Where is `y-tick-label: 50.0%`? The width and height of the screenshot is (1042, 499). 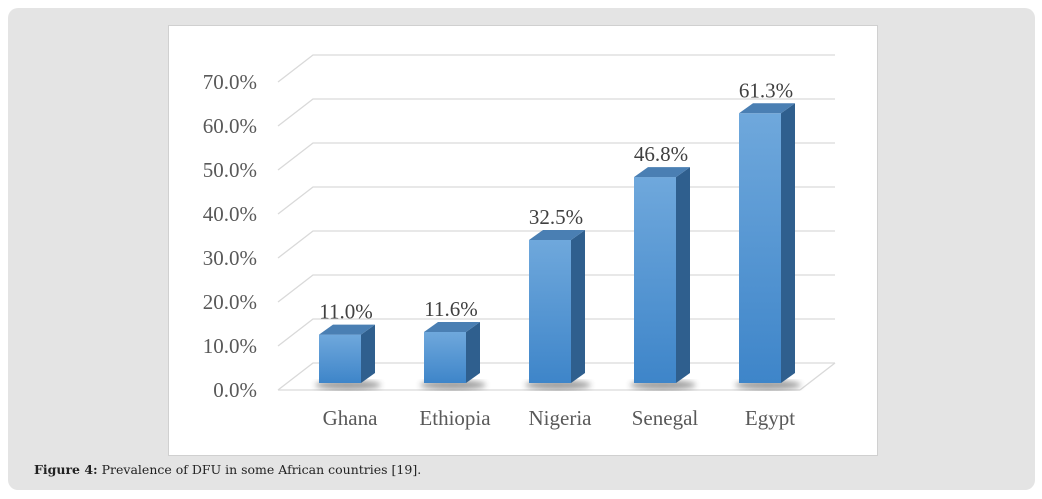 y-tick-label: 50.0% is located at coordinates (230, 170).